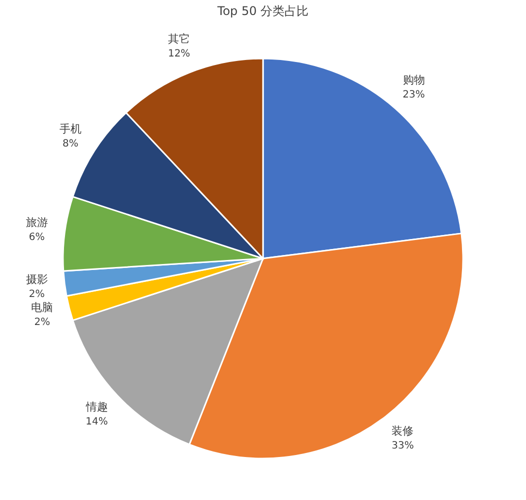 The width and height of the screenshot is (526, 500). Describe the element at coordinates (37, 222) in the screenshot. I see `slice-label: 旅游` at that location.